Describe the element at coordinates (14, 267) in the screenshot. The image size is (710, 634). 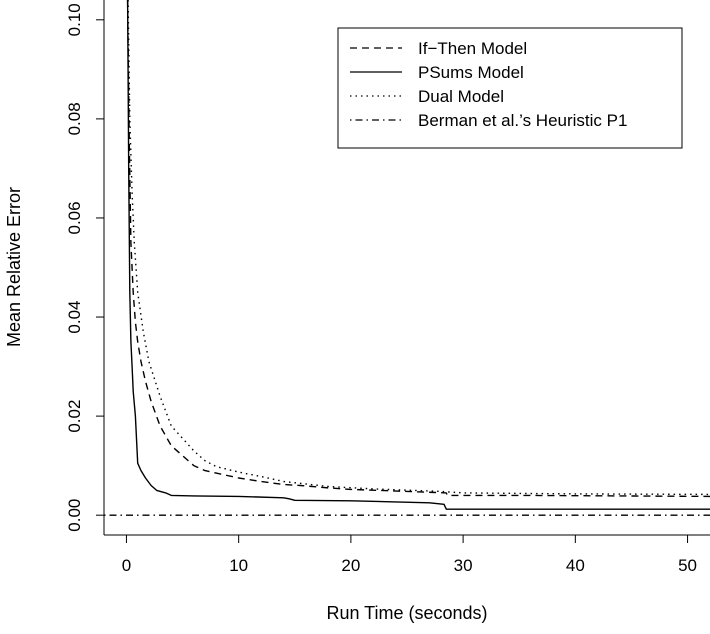
I see `y-axis-title: Mean Relative Error` at that location.